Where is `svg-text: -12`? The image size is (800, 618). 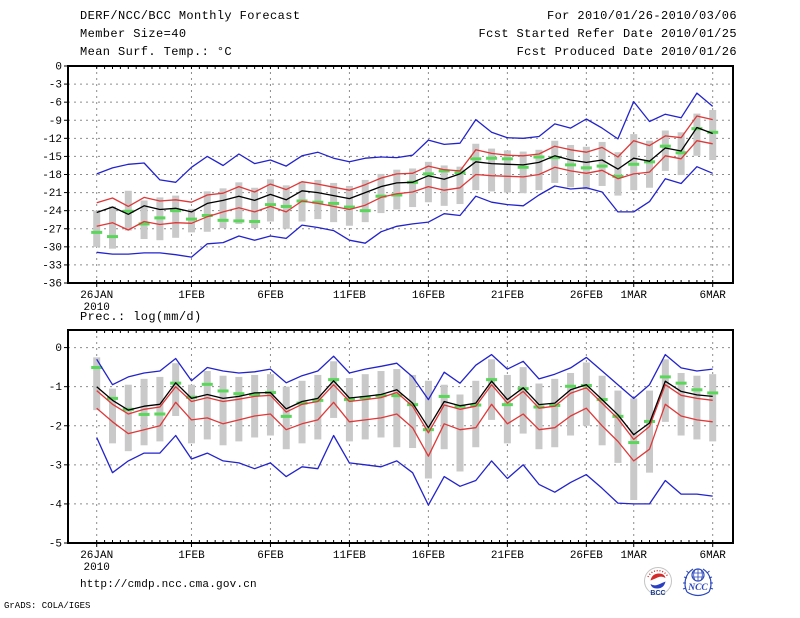 svg-text: -12 is located at coordinates (52, 140).